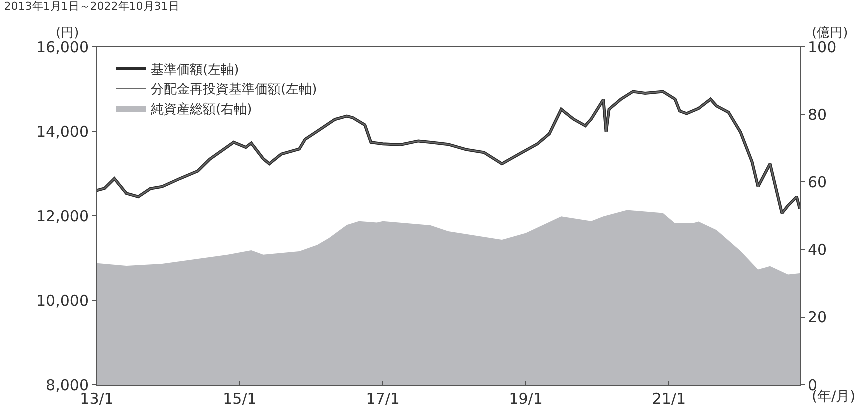 The width and height of the screenshot is (861, 420). Describe the element at coordinates (62, 301) in the screenshot. I see `y-tick-label: 10,000` at that location.